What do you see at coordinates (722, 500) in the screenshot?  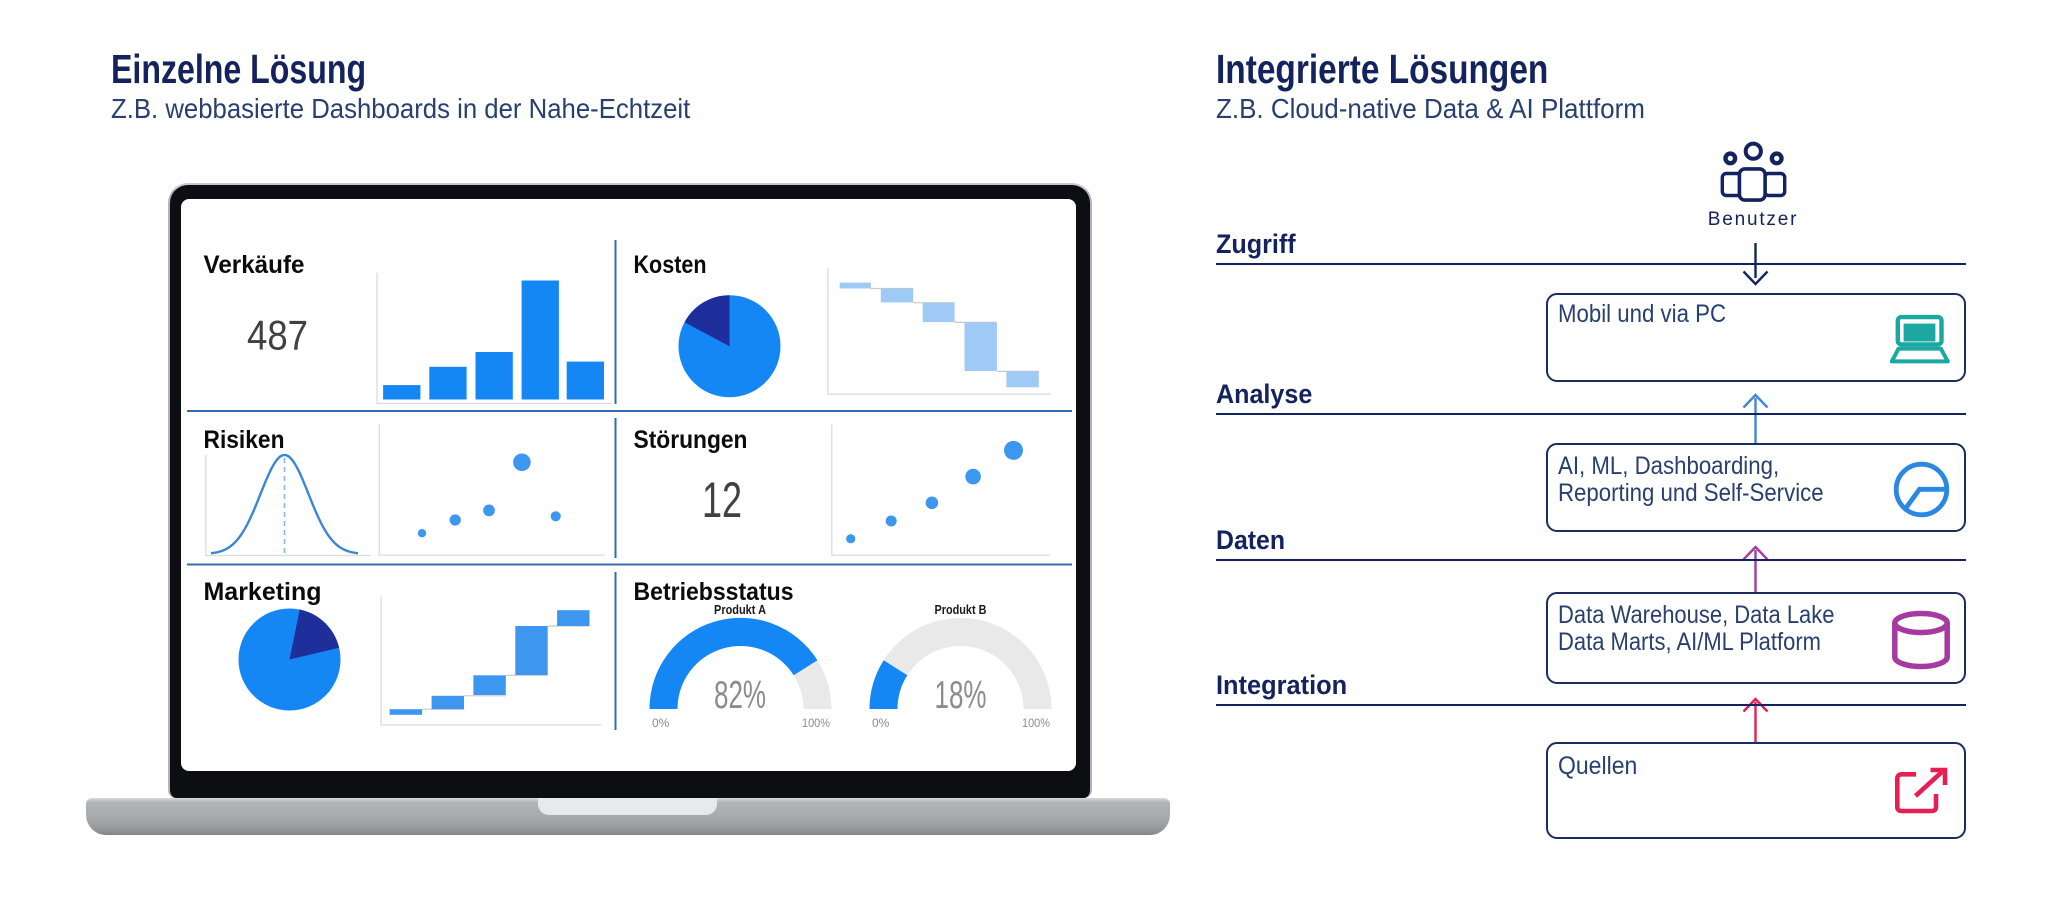 I see `svg-text: 12` at bounding box center [722, 500].